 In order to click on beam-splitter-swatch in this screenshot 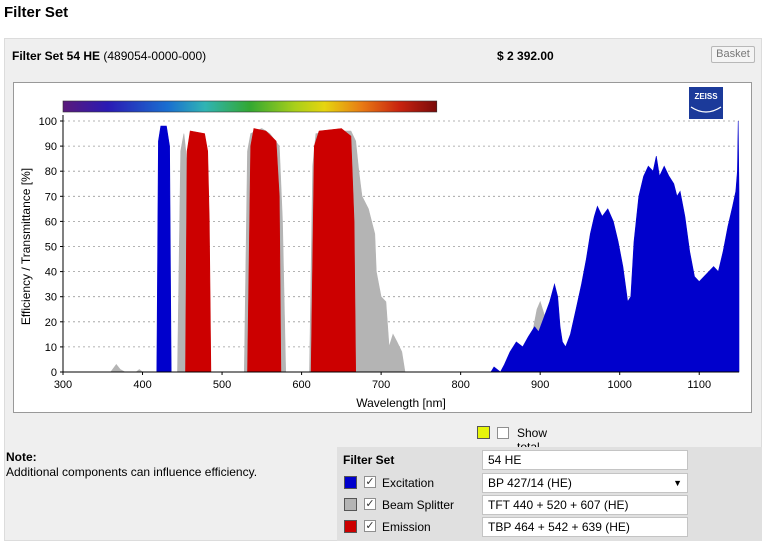, I will do `click(350, 504)`.